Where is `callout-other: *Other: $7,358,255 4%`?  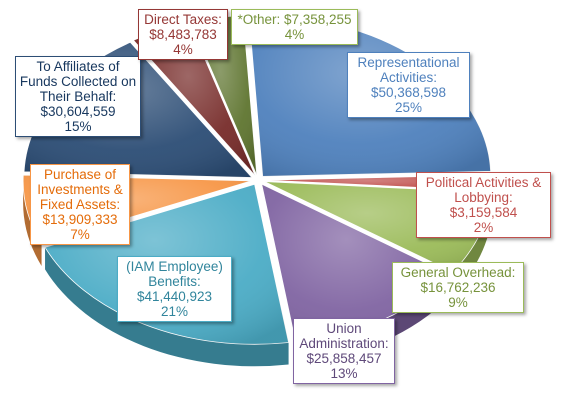
callout-other: *Other: $7,358,255 4% is located at coordinates (294, 27).